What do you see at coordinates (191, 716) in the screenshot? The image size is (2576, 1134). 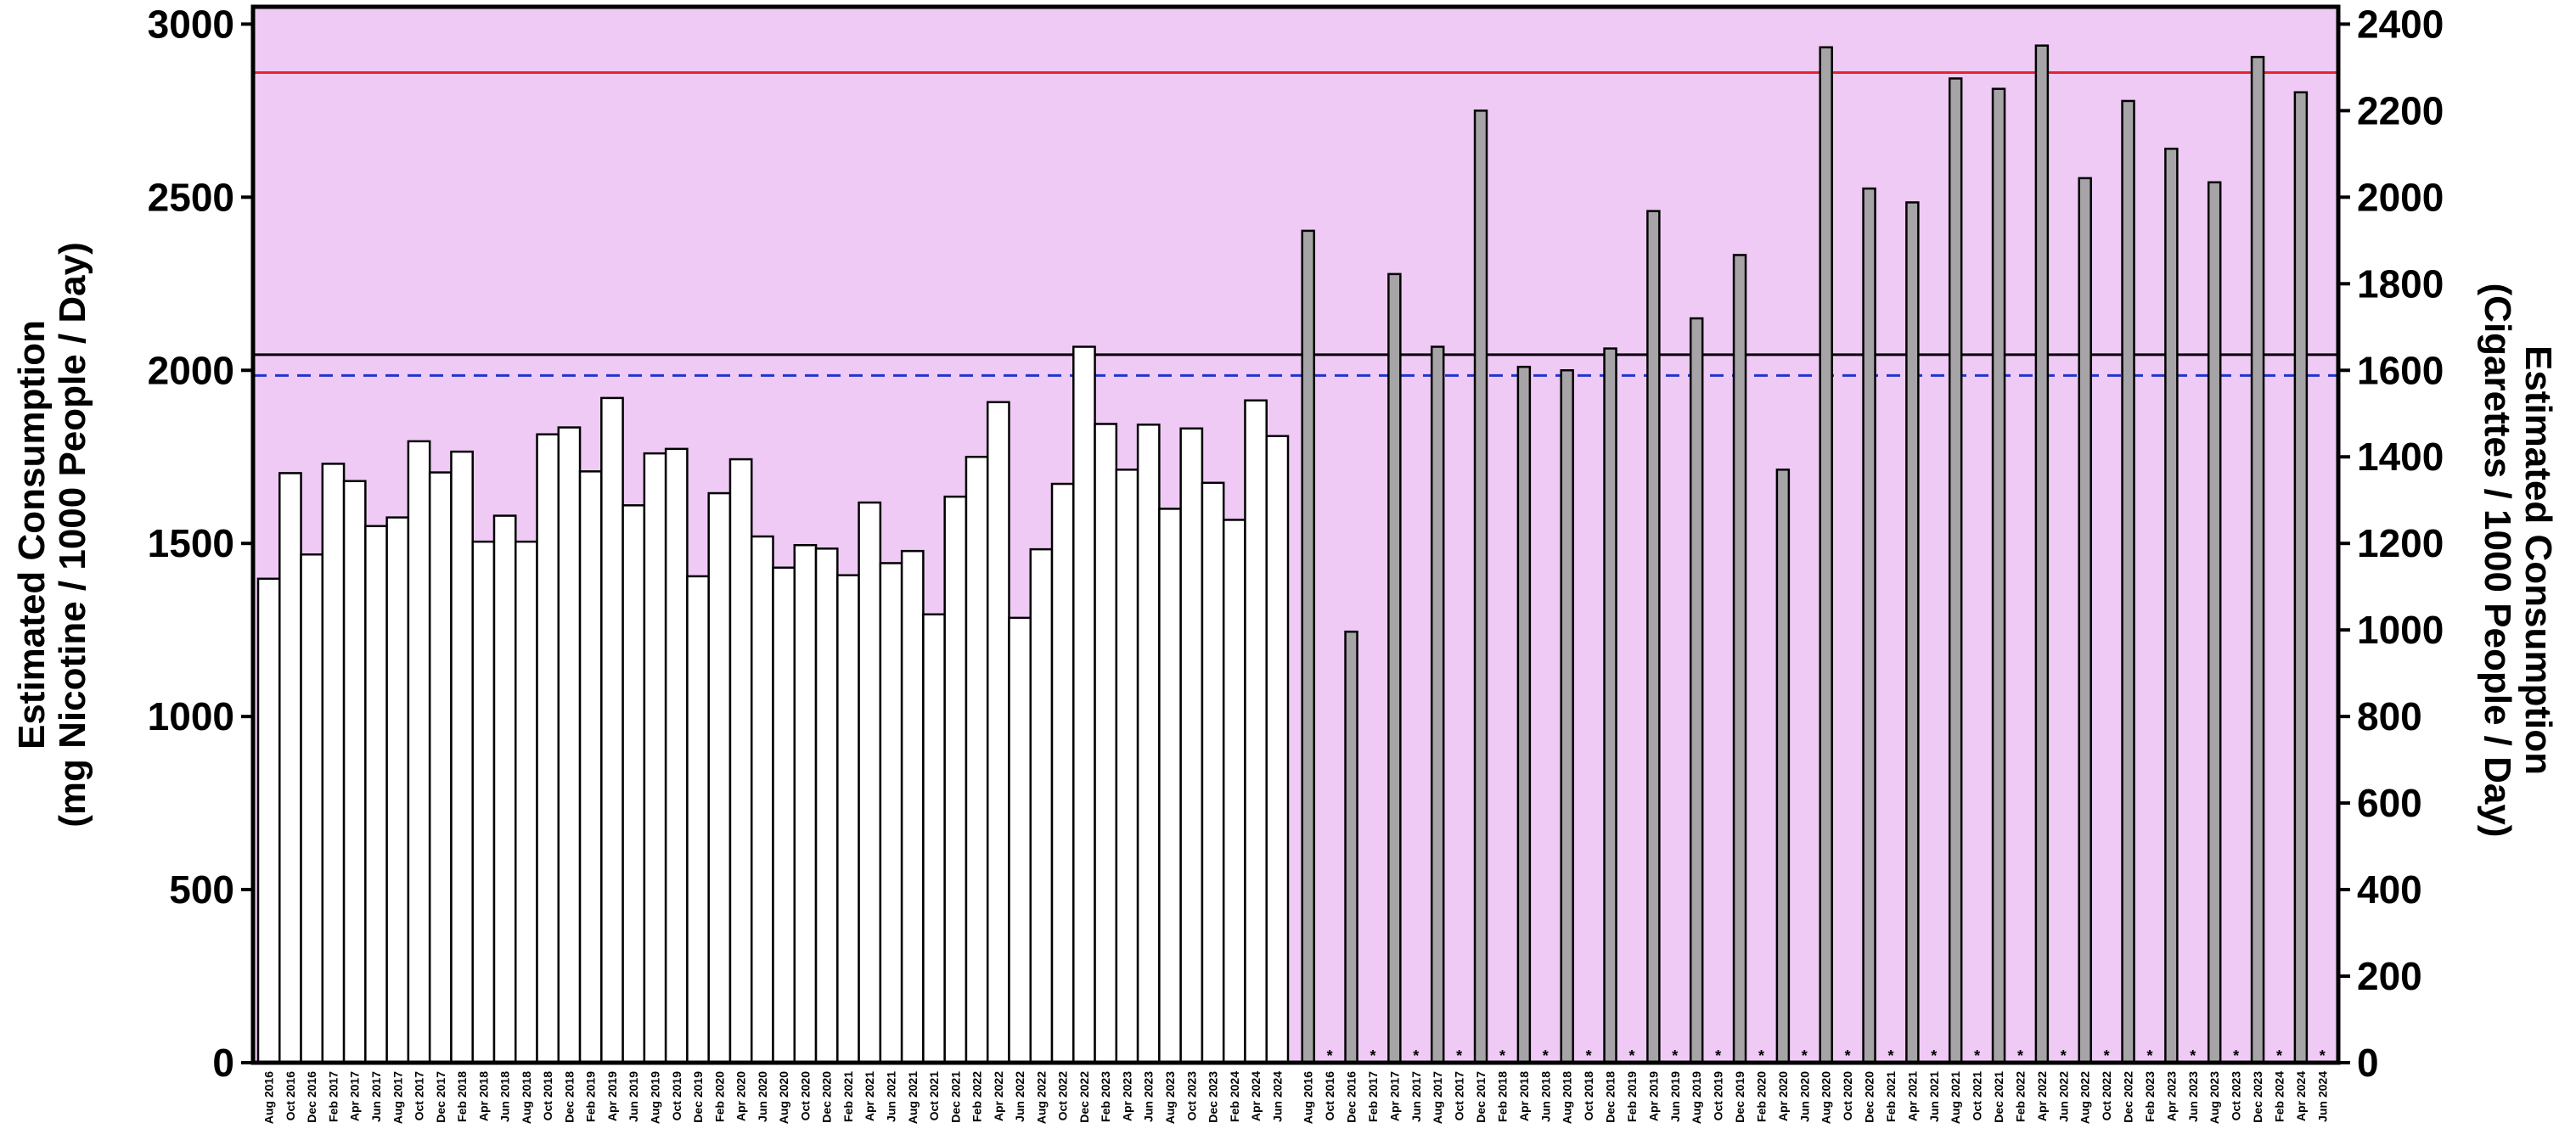 I see `left-tick-label-1000: 1000` at bounding box center [191, 716].